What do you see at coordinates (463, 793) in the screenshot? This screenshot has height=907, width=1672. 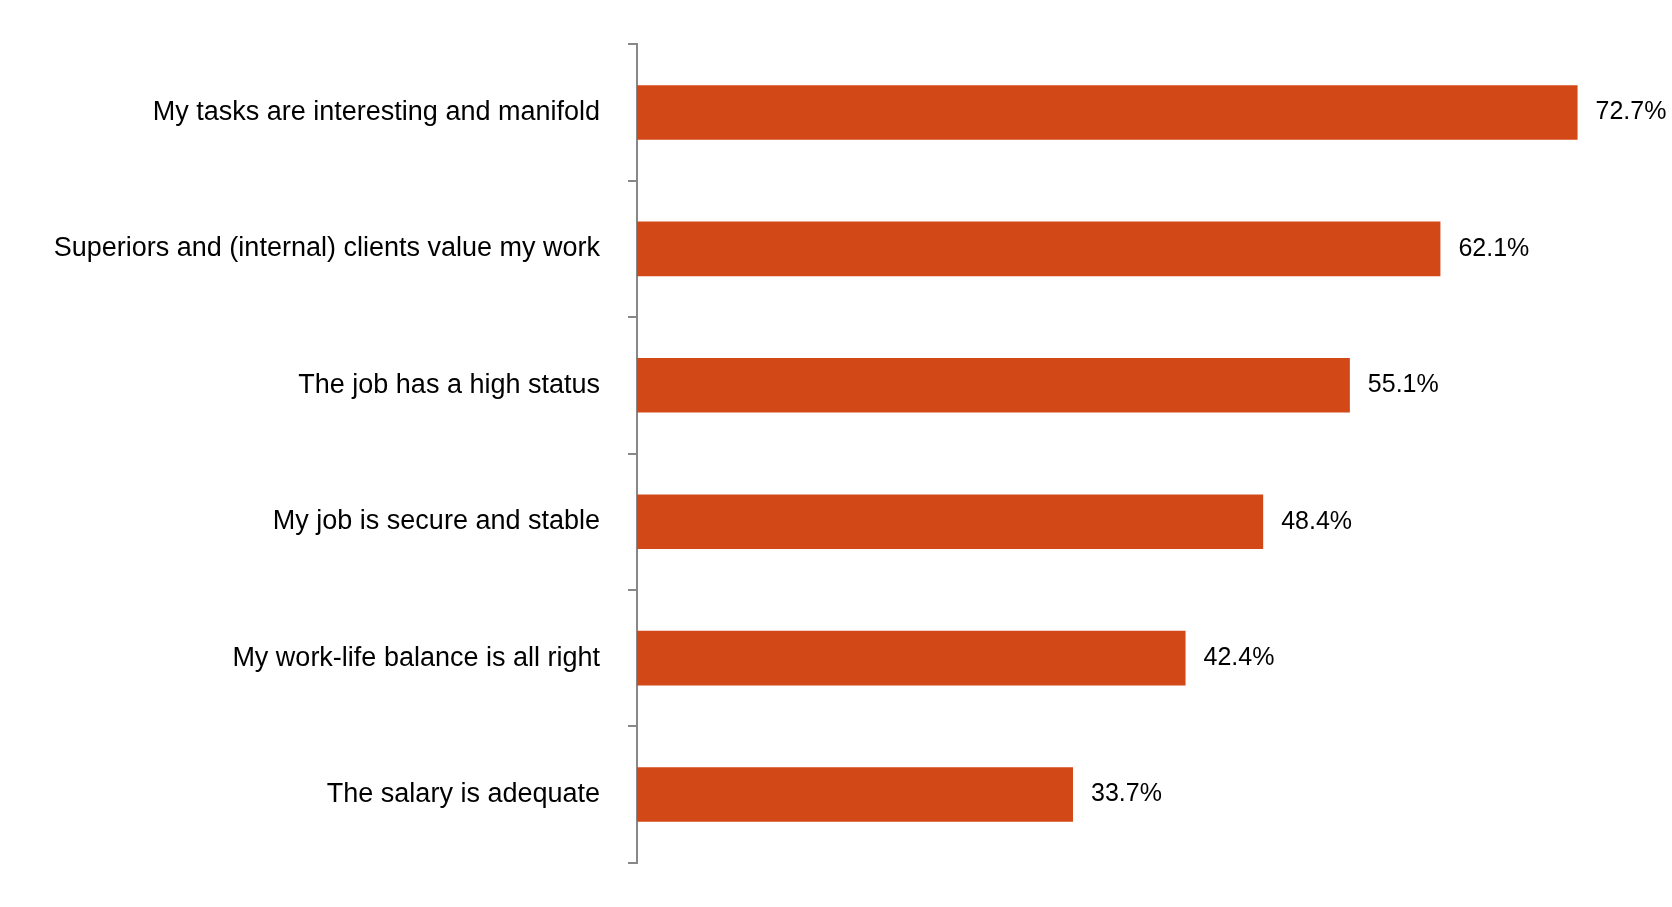 I see `y-tick-label: The salary is adequate` at bounding box center [463, 793].